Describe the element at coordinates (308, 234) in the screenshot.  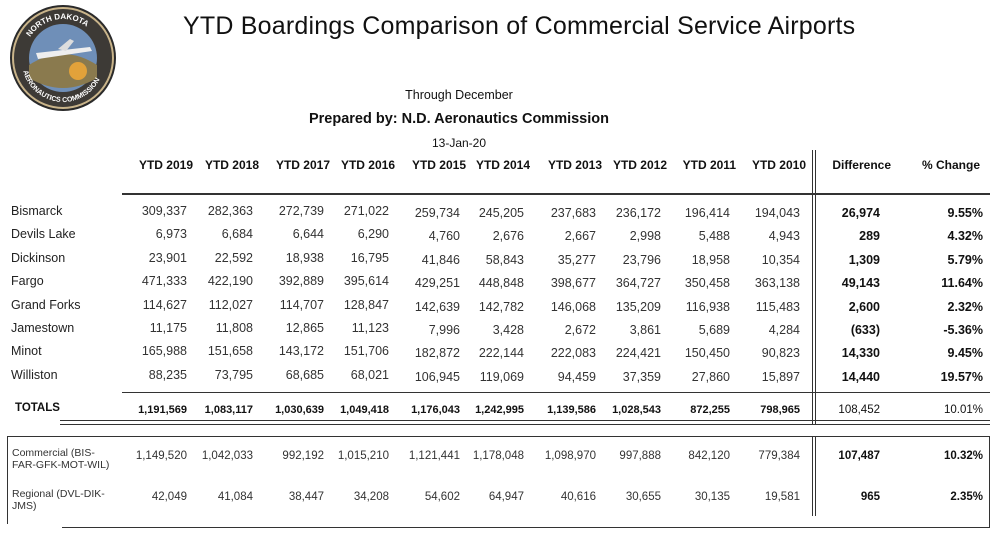
I see `table-cell: 6,644` at that location.